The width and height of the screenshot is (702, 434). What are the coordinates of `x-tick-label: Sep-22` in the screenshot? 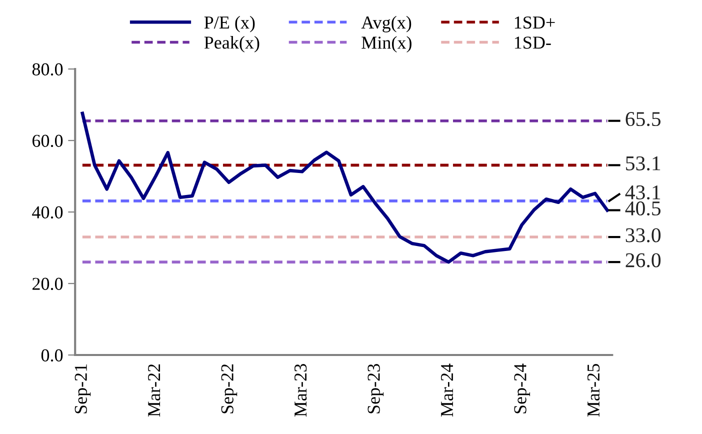 It's located at (229, 389).